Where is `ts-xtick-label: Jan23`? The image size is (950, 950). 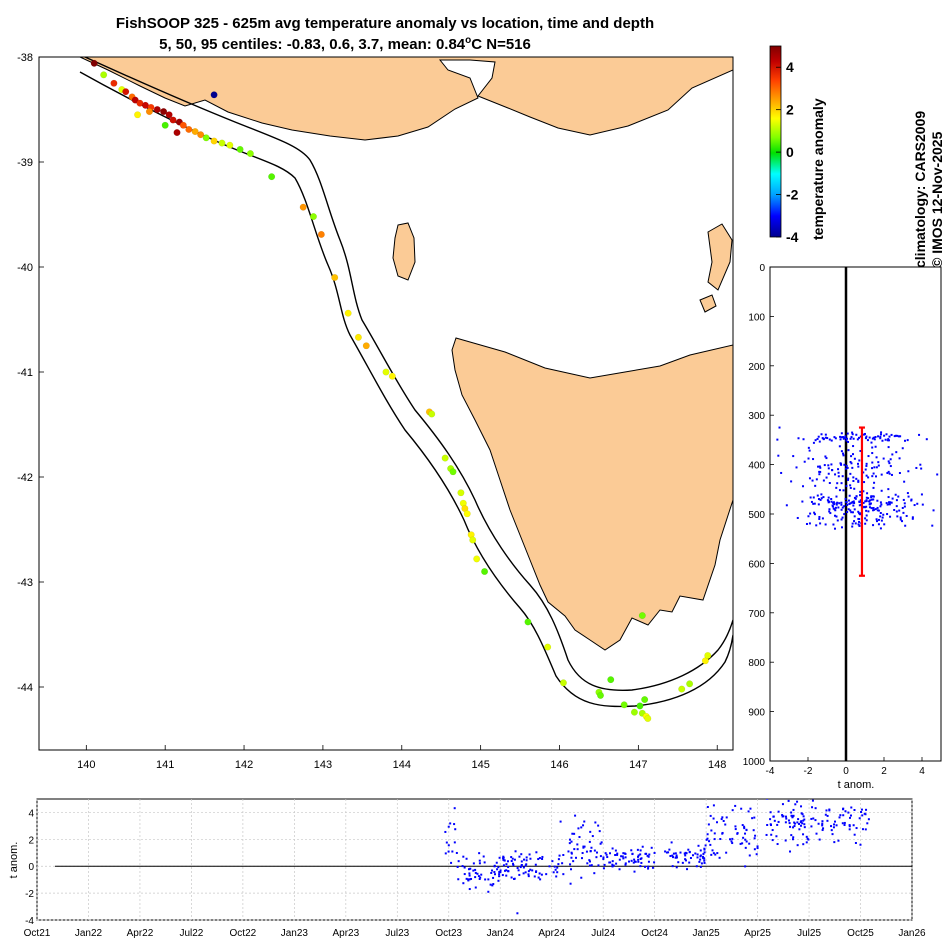 ts-xtick-label: Jan23 is located at coordinates (295, 933).